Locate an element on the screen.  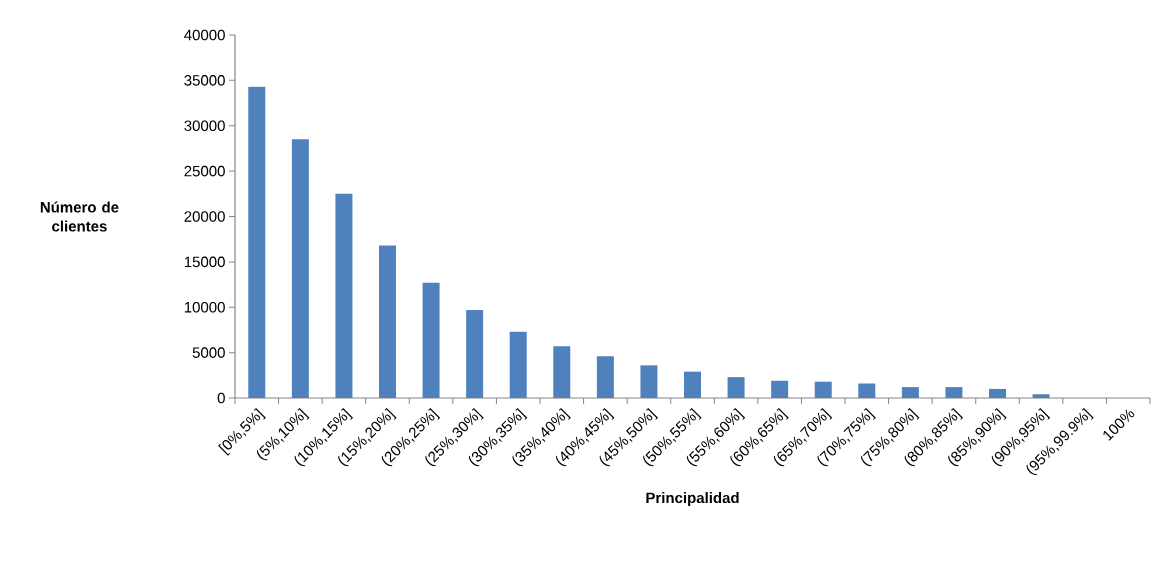
y-tick-label: 5000 is located at coordinates (208, 352).